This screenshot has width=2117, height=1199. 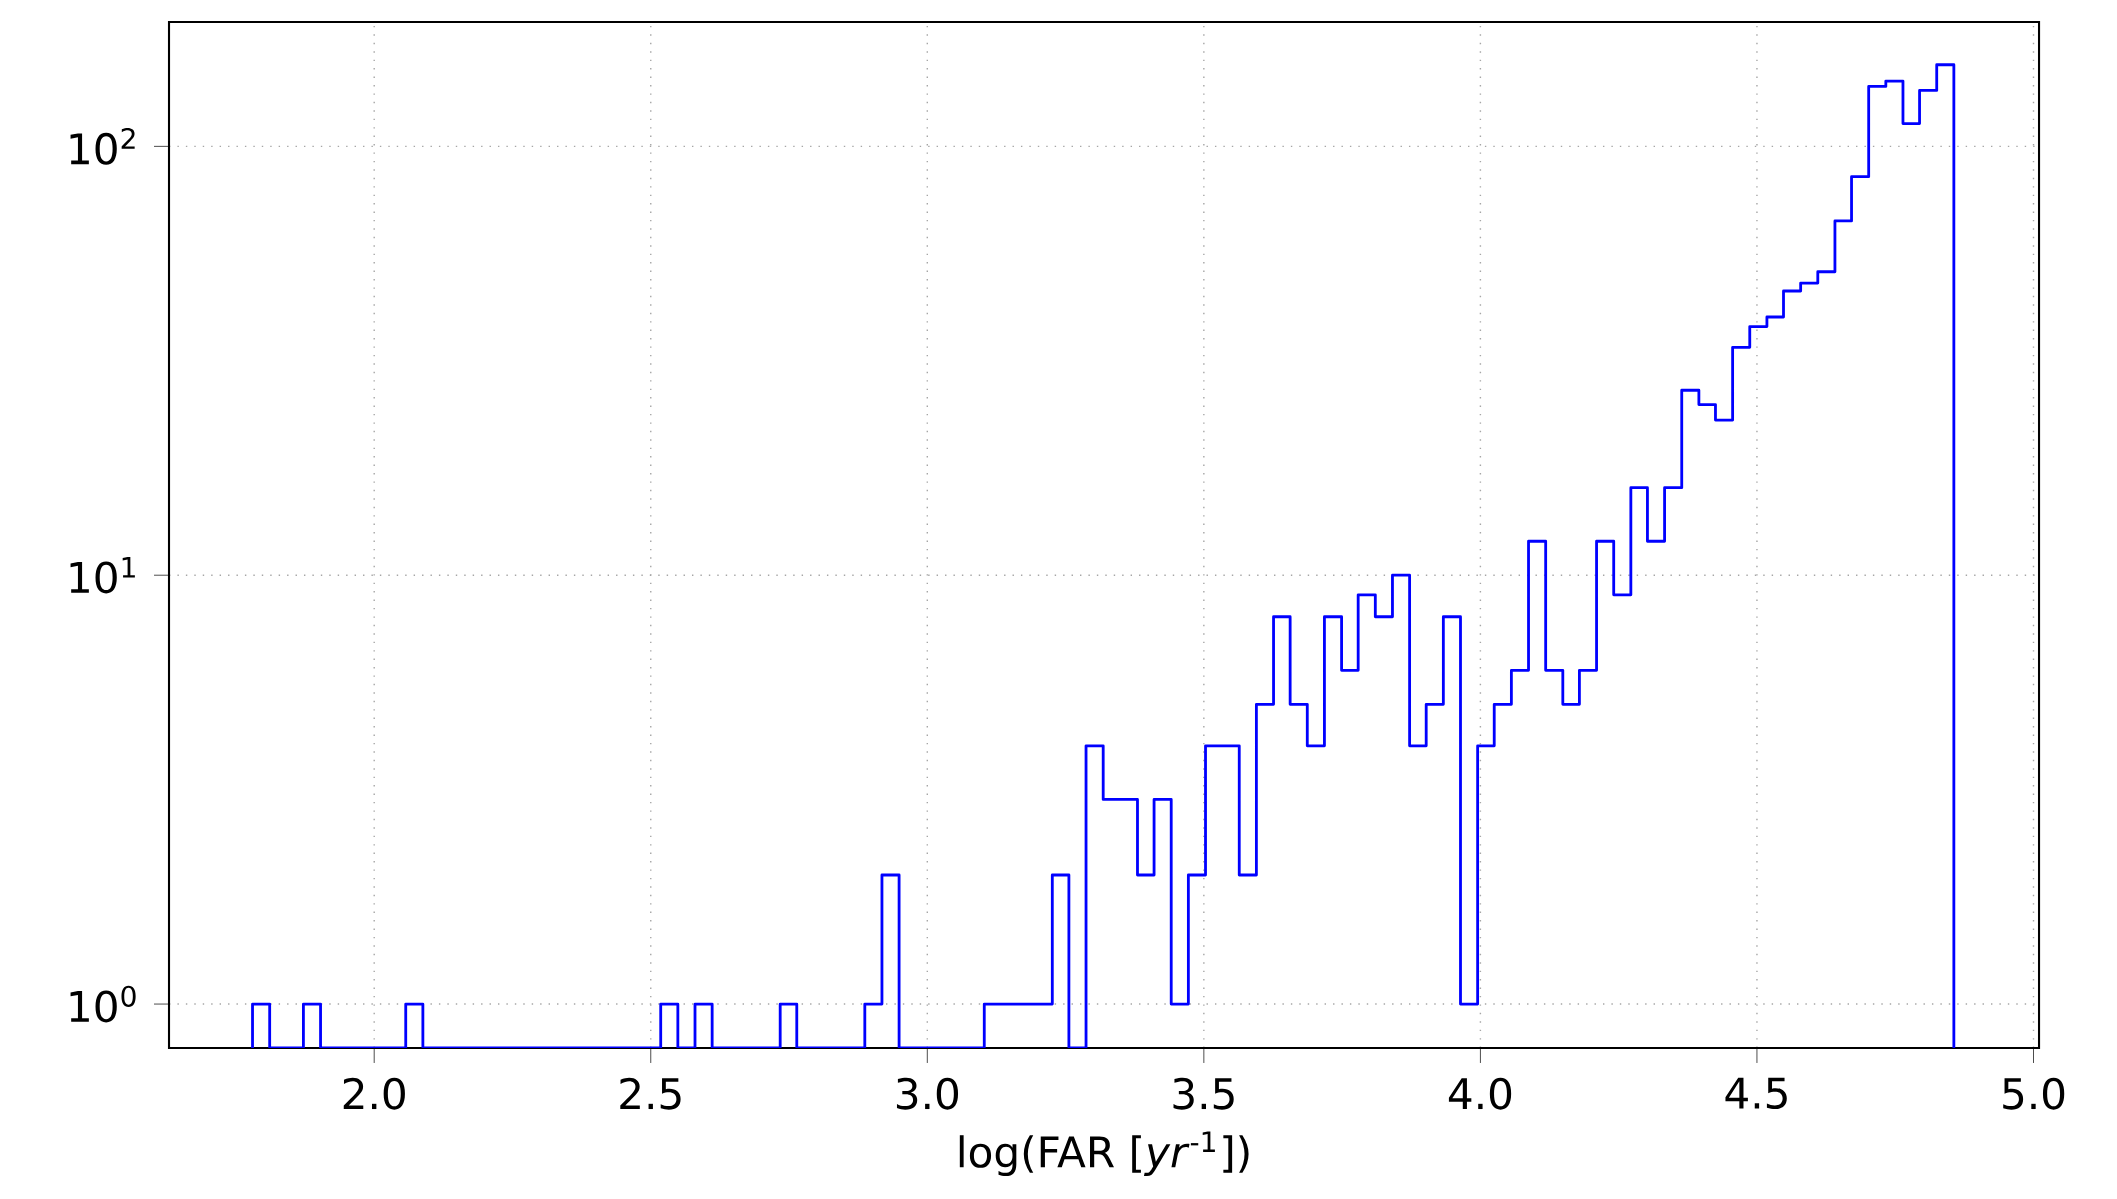 I want to click on y-tick-label: 10$^{0}$, so click(x=103, y=1004).